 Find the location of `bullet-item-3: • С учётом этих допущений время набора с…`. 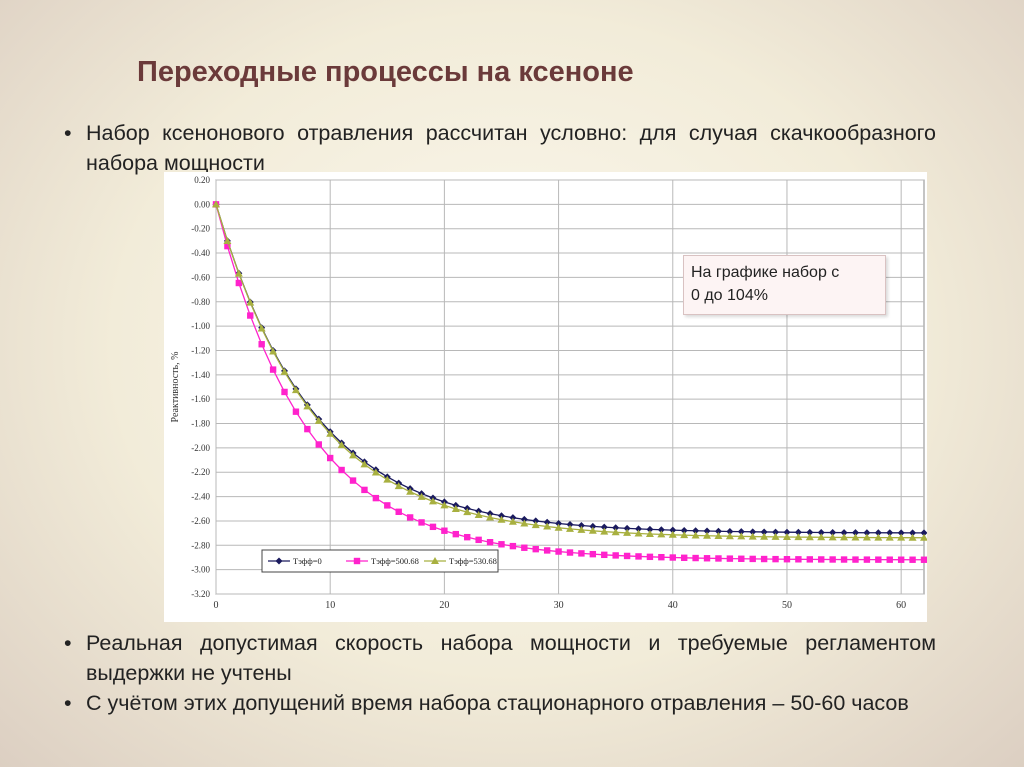

bullet-item-3: • С учётом этих допущений время набора с… is located at coordinates (500, 703).